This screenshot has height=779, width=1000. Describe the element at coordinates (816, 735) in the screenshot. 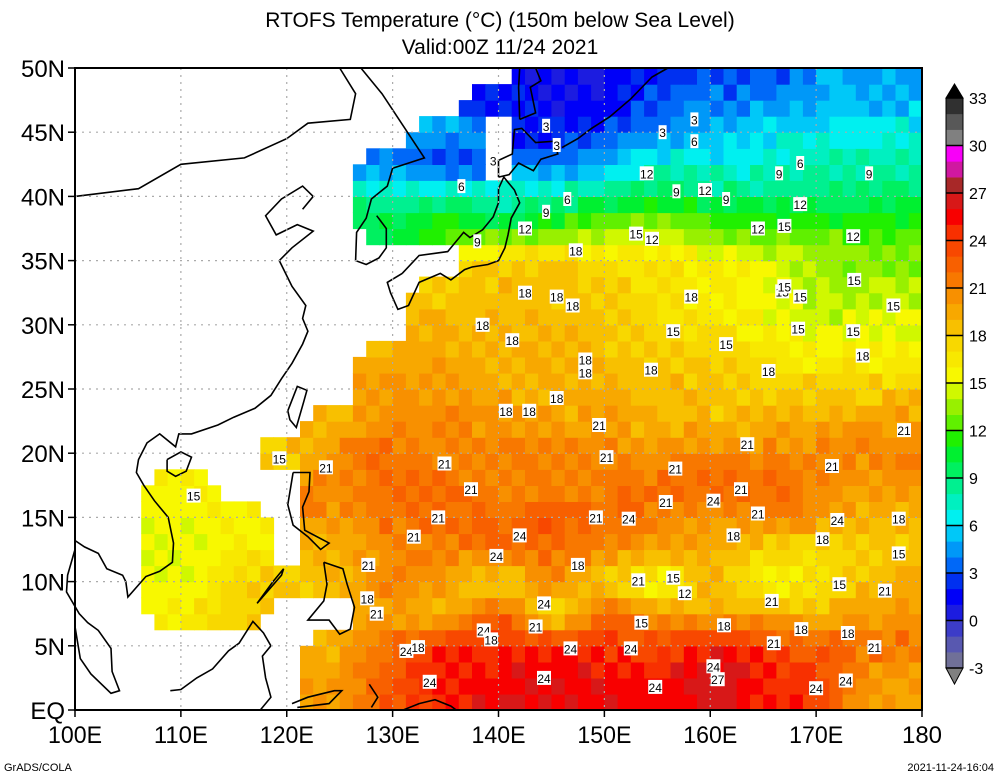

I see `x-tick-label: 170E` at that location.